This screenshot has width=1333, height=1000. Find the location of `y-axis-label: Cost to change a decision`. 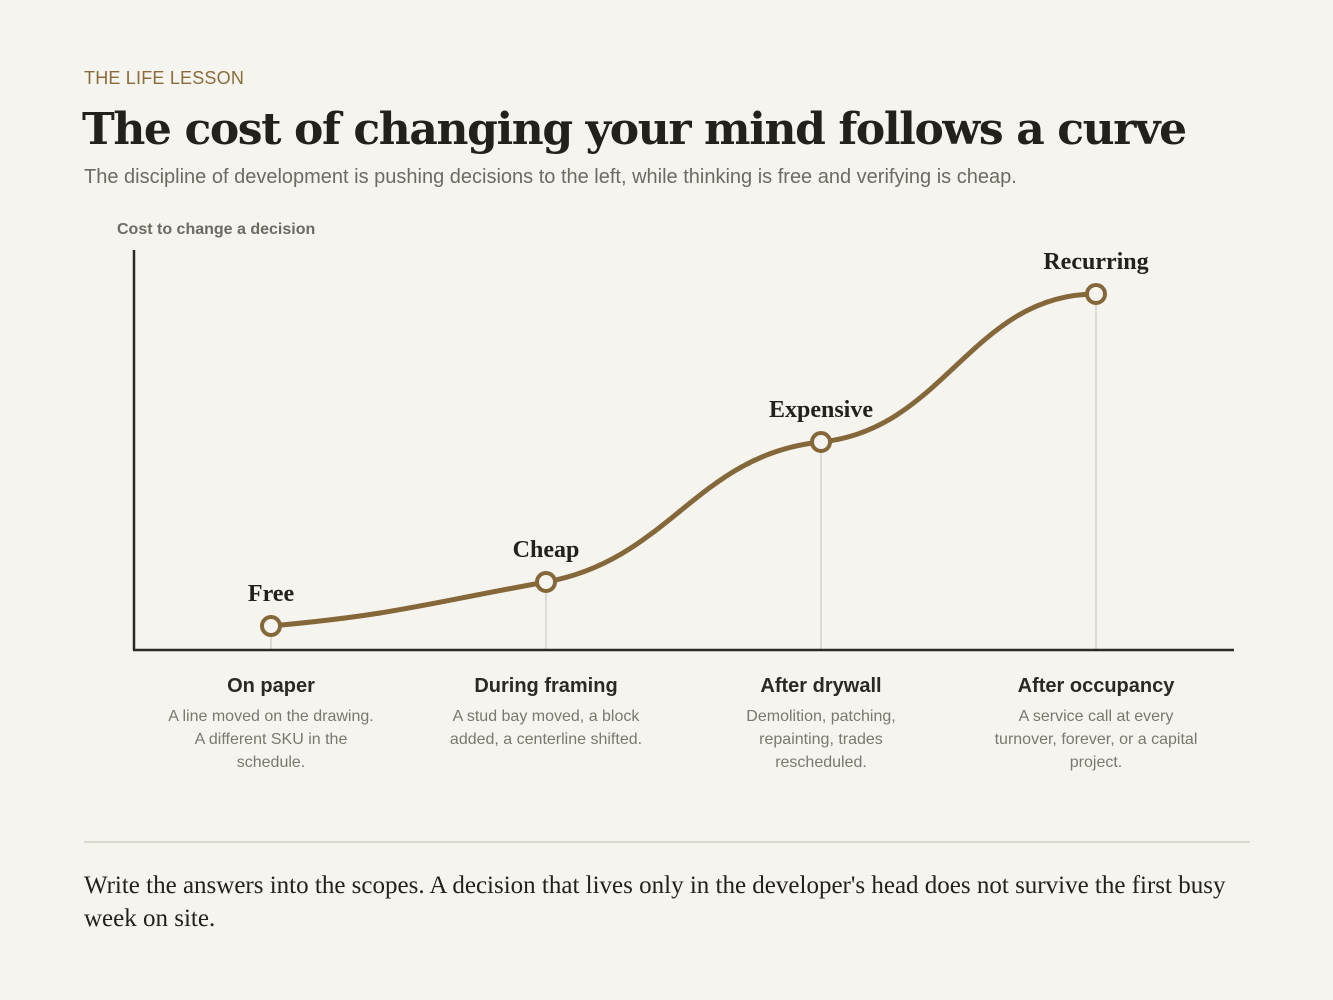

y-axis-label: Cost to change a decision is located at coordinates (216, 229).